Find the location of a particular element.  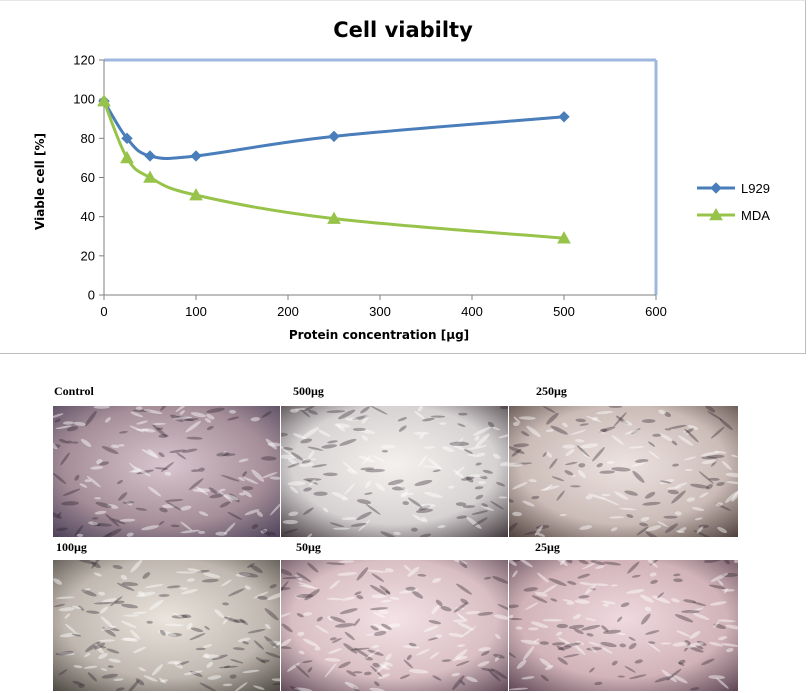

y-axis-title: Viable cell [%] is located at coordinates (40, 181).